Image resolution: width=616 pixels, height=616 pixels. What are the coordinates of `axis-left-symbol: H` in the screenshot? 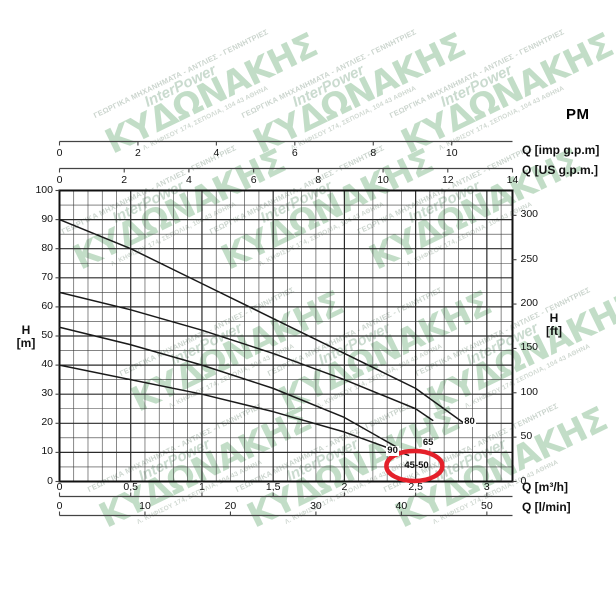 It's located at (26, 330).